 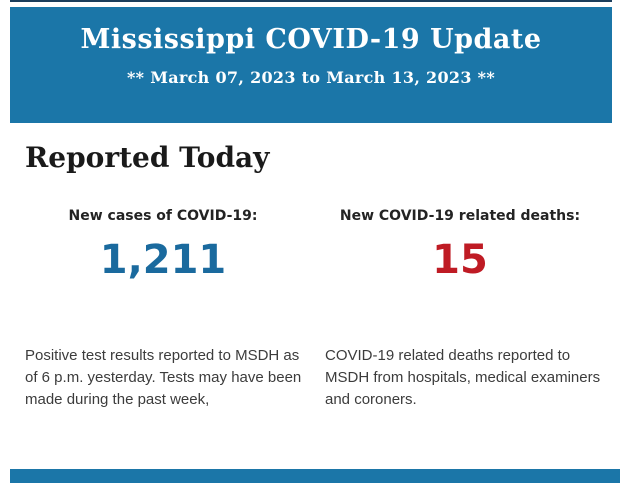 I want to click on new-cases-value: 1,211, so click(x=163, y=260).